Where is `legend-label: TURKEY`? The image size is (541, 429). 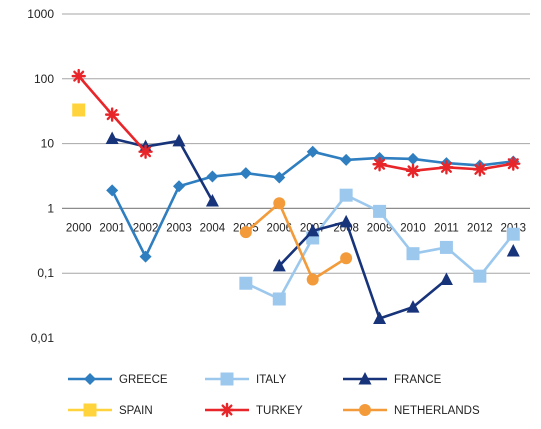
legend-label: TURKEY is located at coordinates (279, 411).